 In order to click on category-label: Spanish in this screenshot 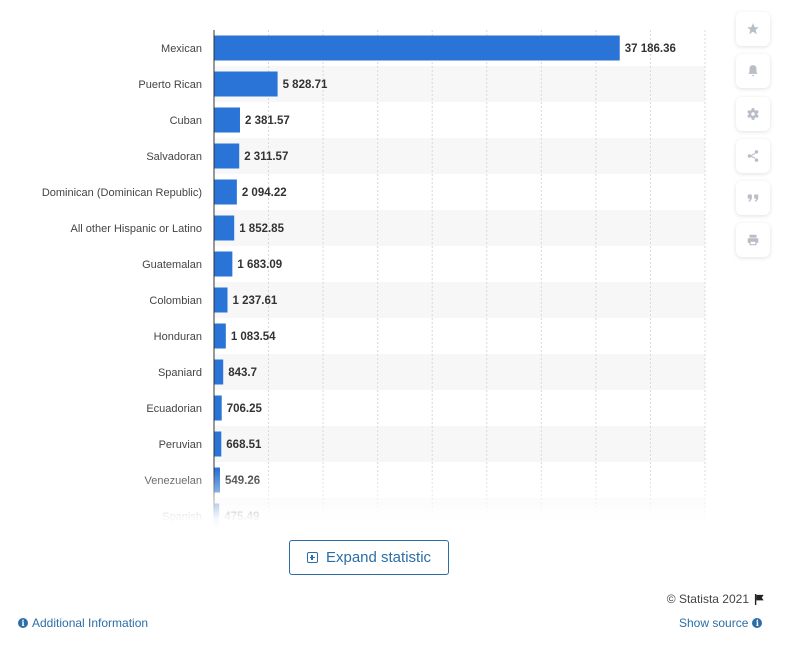, I will do `click(182, 517)`.